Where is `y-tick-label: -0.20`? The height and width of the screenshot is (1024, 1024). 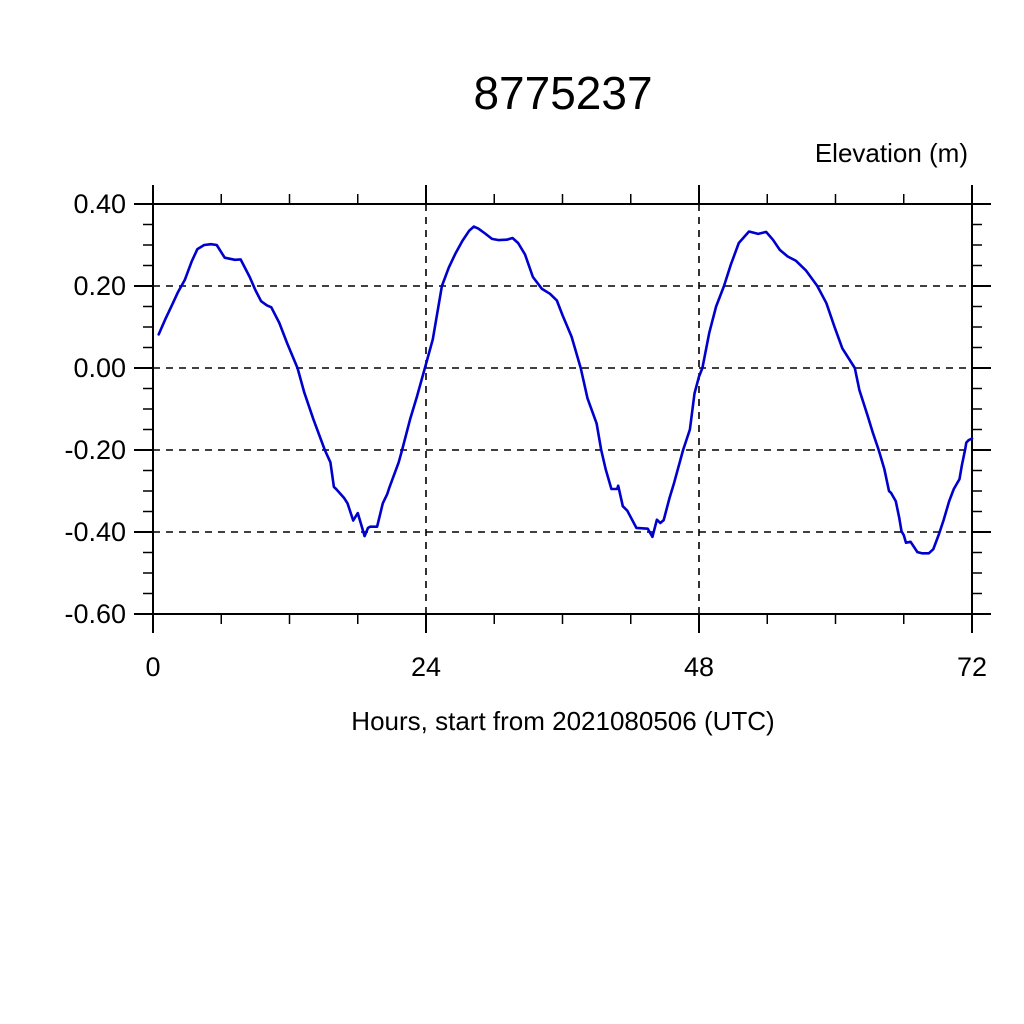
y-tick-label: -0.20 is located at coordinates (95, 450).